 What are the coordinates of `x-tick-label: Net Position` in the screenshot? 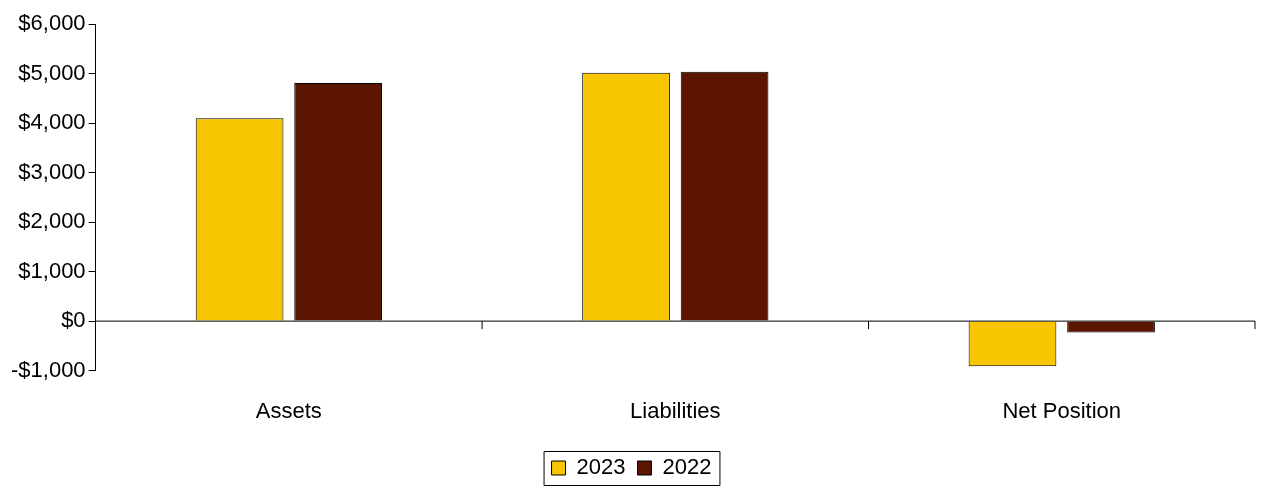 It's located at (1062, 410).